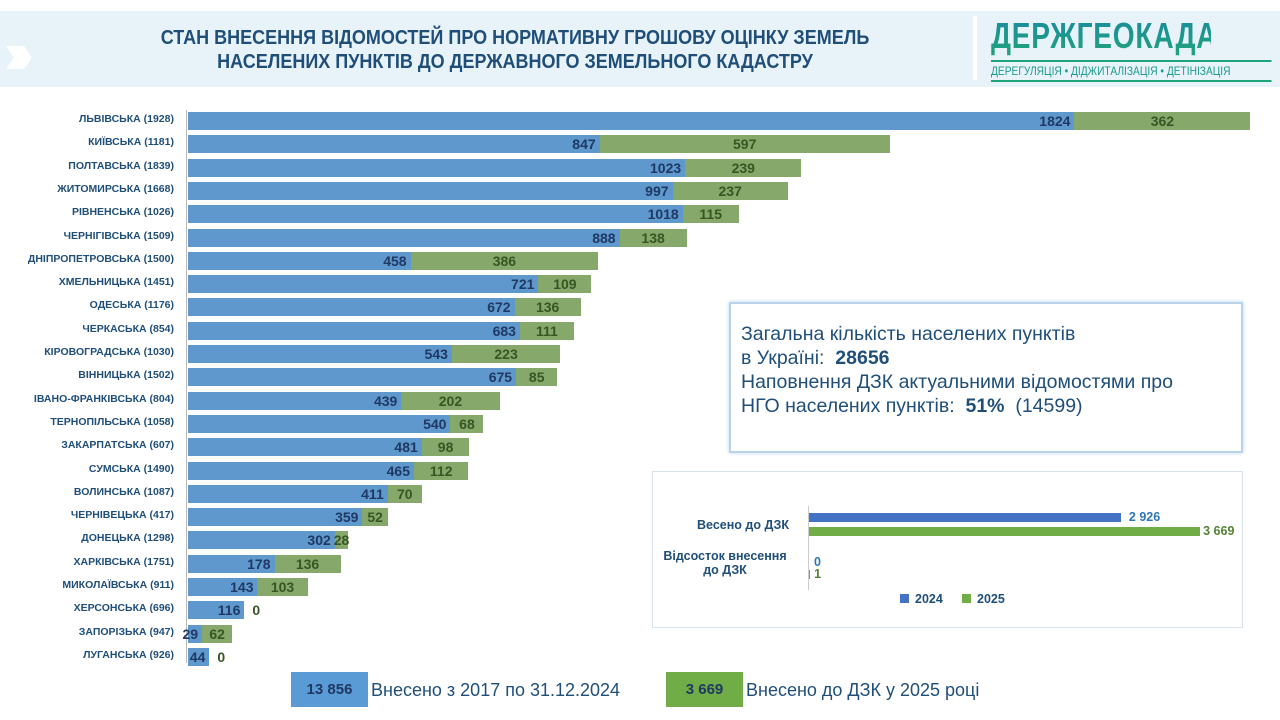 The image size is (1280, 720). What do you see at coordinates (131, 305) in the screenshot?
I see `category-label: ОДЕСЬКА (1176)` at bounding box center [131, 305].